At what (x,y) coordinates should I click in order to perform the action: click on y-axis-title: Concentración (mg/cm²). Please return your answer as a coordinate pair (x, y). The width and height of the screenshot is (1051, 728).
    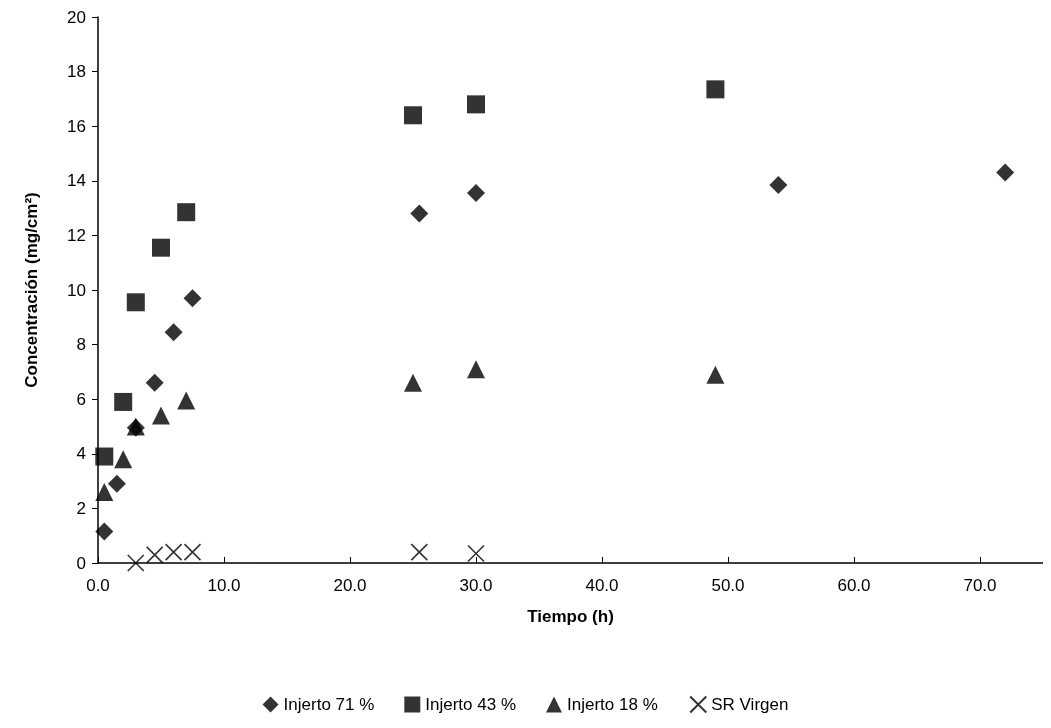
    Looking at the image, I should click on (31, 290).